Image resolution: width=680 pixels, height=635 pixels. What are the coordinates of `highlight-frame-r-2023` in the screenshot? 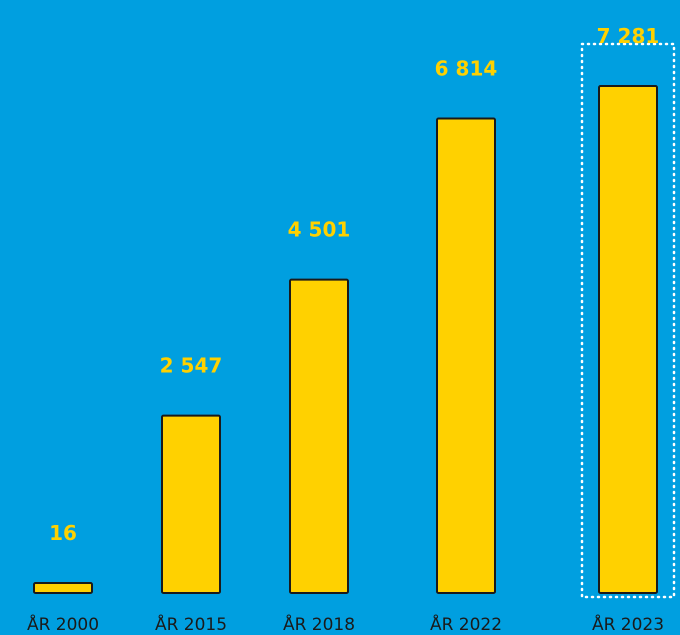 It's located at (628, 320).